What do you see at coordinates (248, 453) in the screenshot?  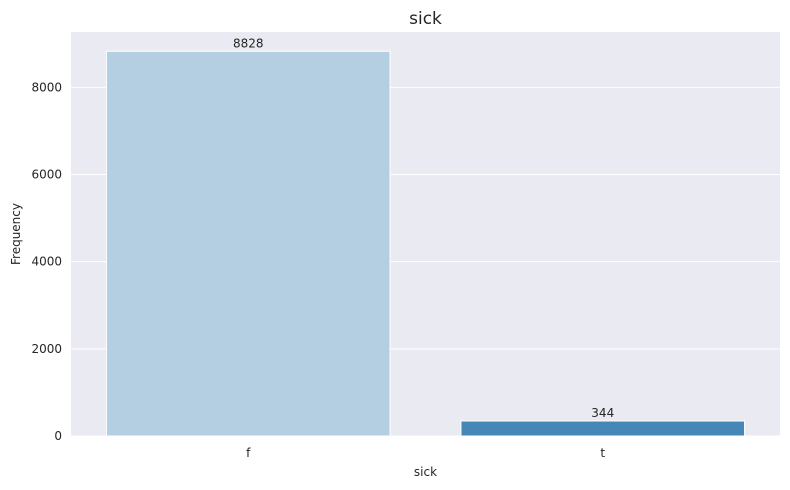 I see `x-tick-label: f` at bounding box center [248, 453].